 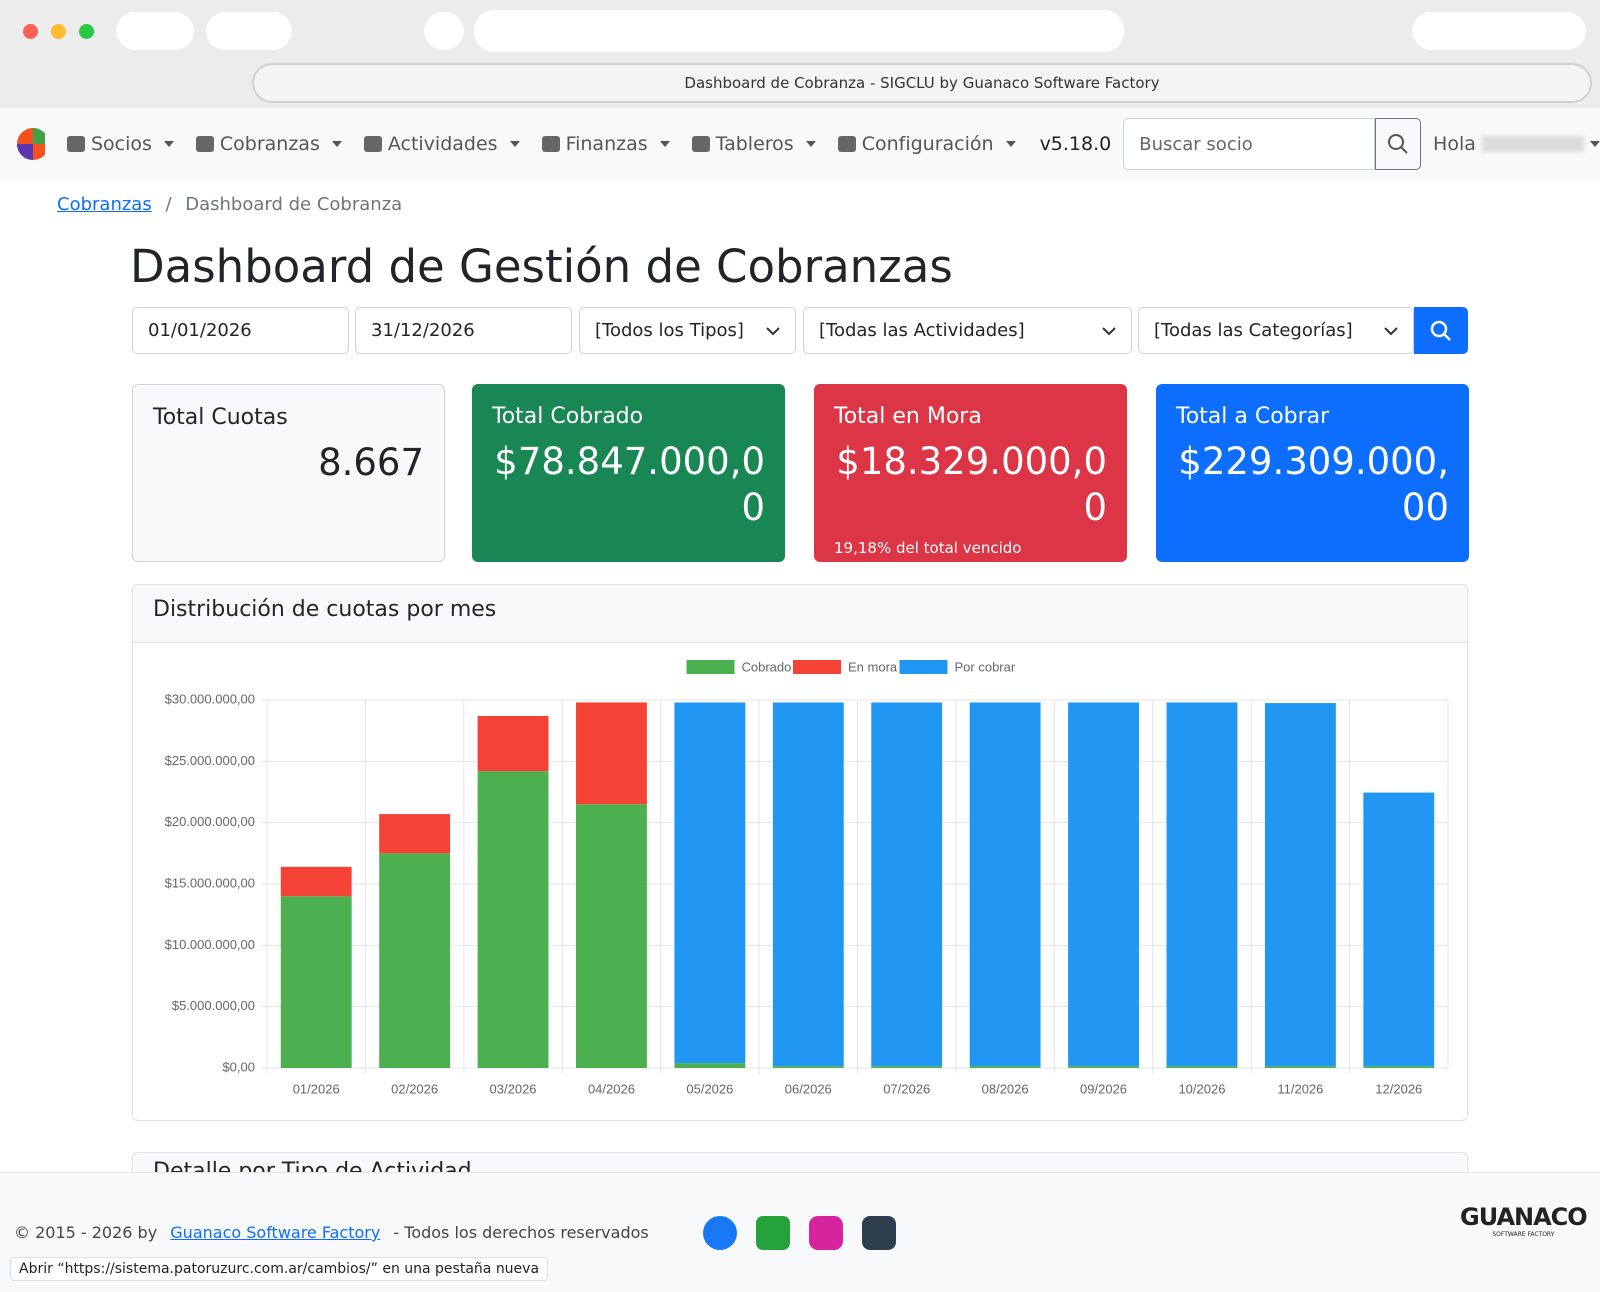 What do you see at coordinates (463, 330) in the screenshot?
I see `date-to: 31/12/2026` at bounding box center [463, 330].